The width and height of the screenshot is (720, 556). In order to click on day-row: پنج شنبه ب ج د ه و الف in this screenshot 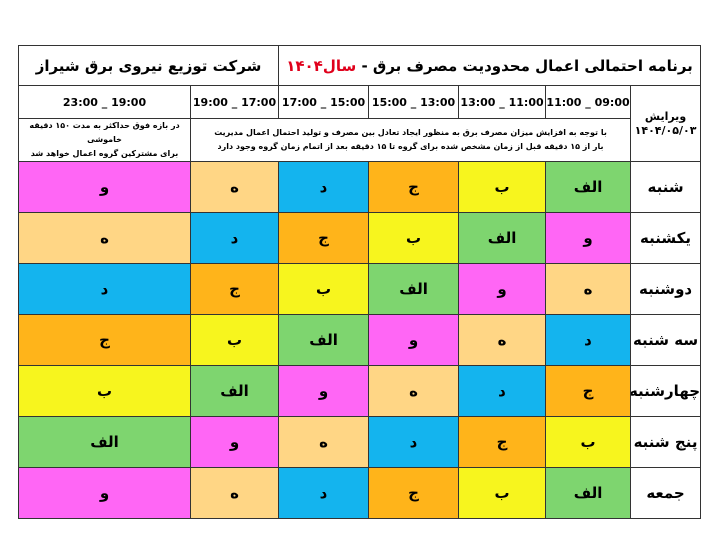, I will do `click(359, 442)`.